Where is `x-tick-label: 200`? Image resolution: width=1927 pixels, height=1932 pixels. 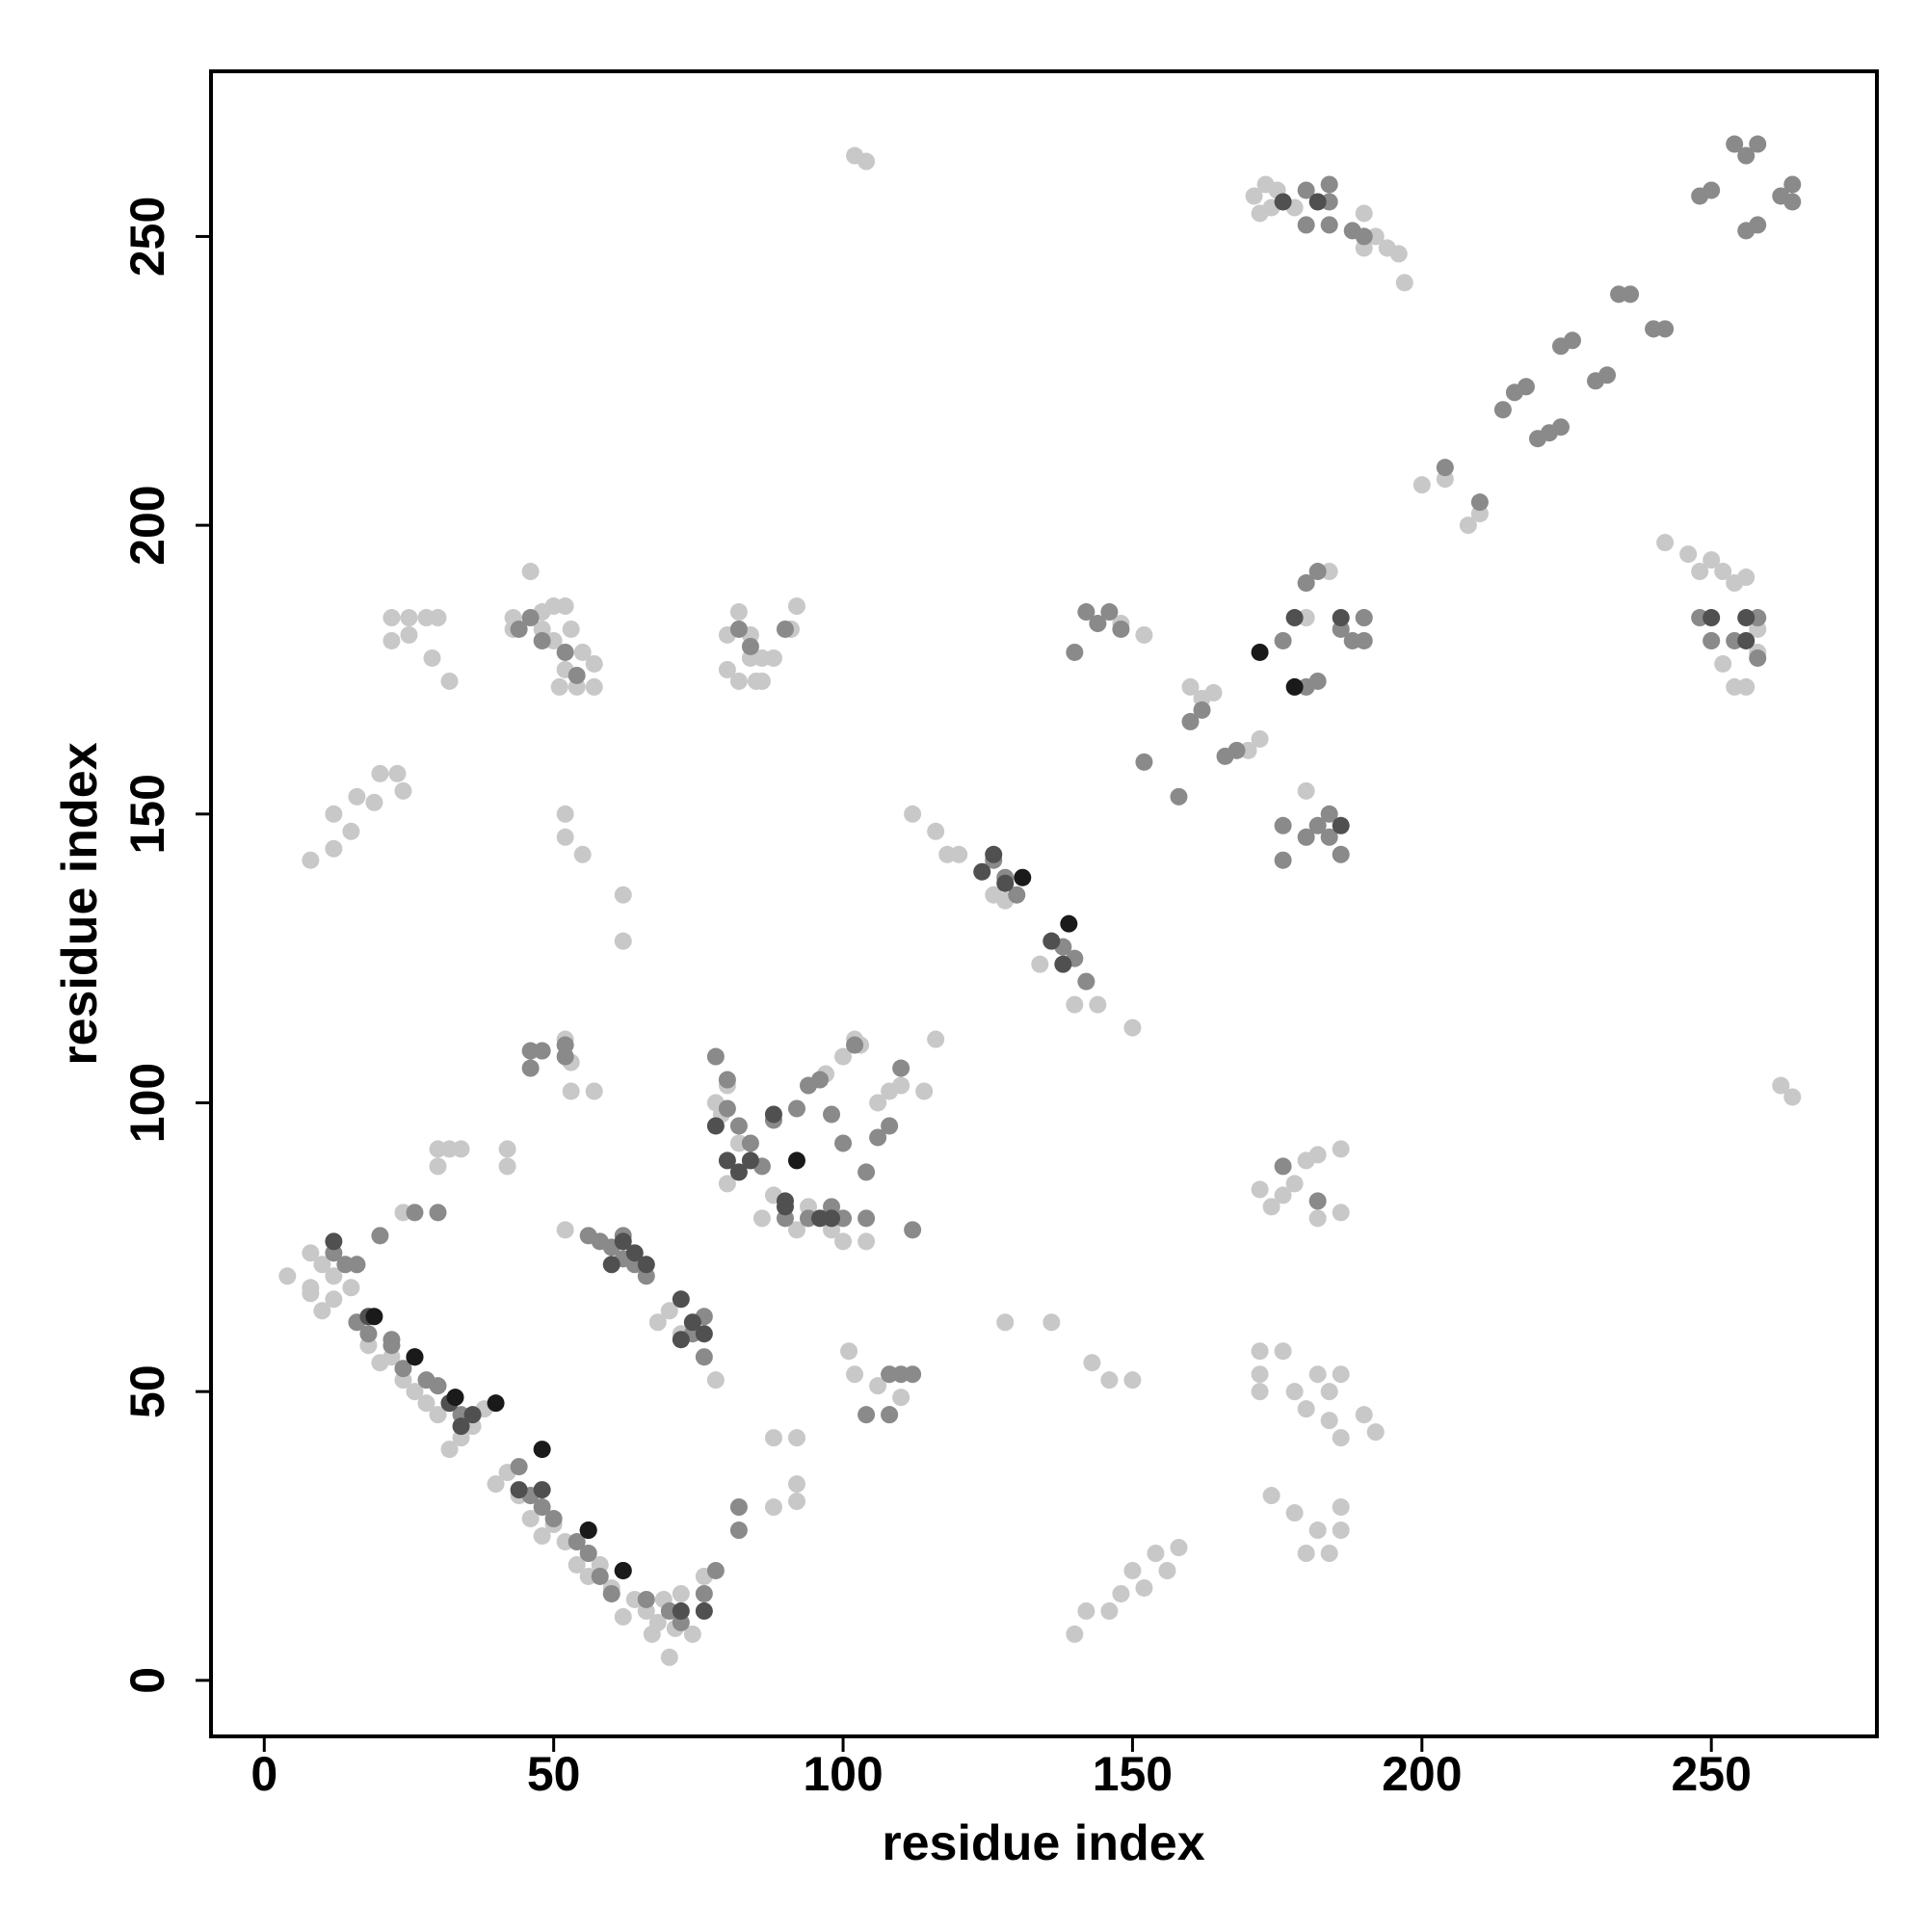 x-tick-label: 200 is located at coordinates (1422, 1774).